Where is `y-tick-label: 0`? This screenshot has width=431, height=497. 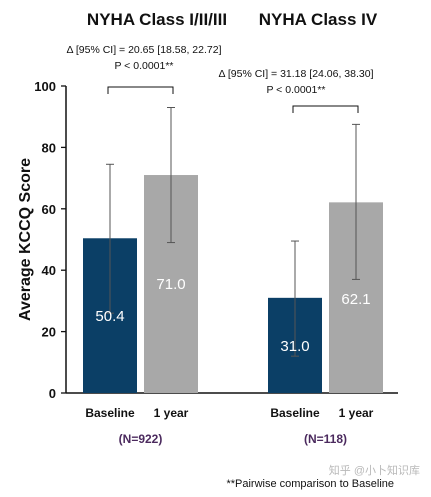
y-tick-label: 0 is located at coordinates (52, 393).